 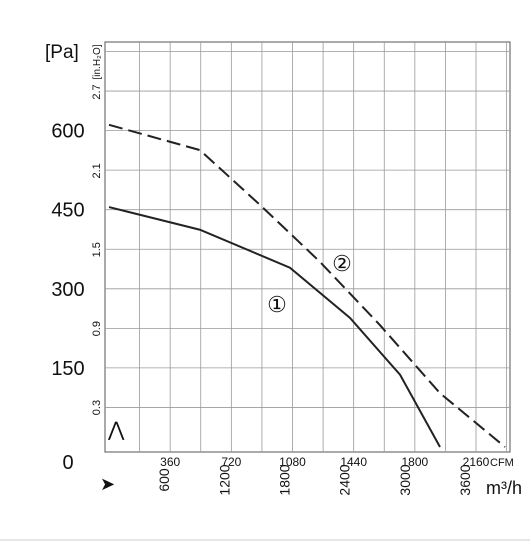 I want to click on x-tick-label: 720, so click(x=231, y=462).